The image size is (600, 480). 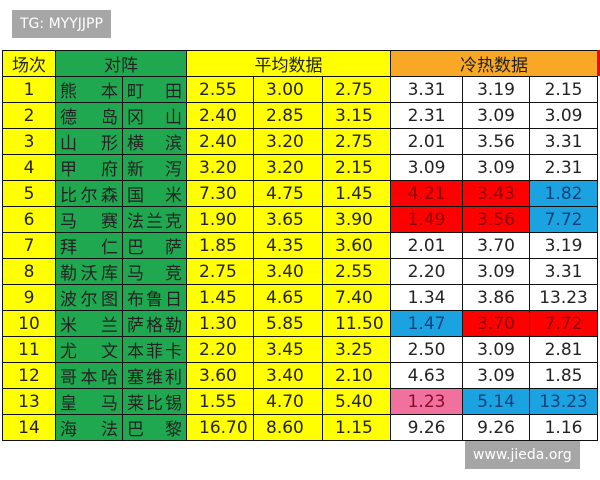 What do you see at coordinates (496, 297) in the screenshot?
I see `hotcold-cell: 3.86` at bounding box center [496, 297].